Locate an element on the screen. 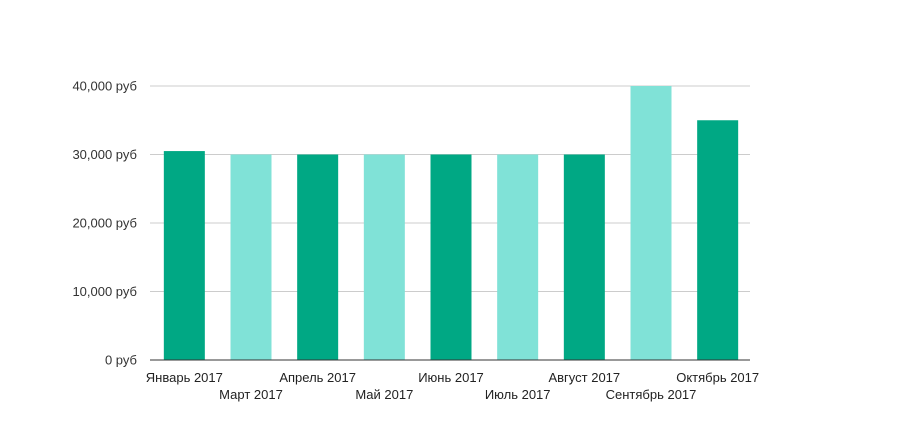 The image size is (900, 446). y-tick-label: 20,000 руб is located at coordinates (104, 223).